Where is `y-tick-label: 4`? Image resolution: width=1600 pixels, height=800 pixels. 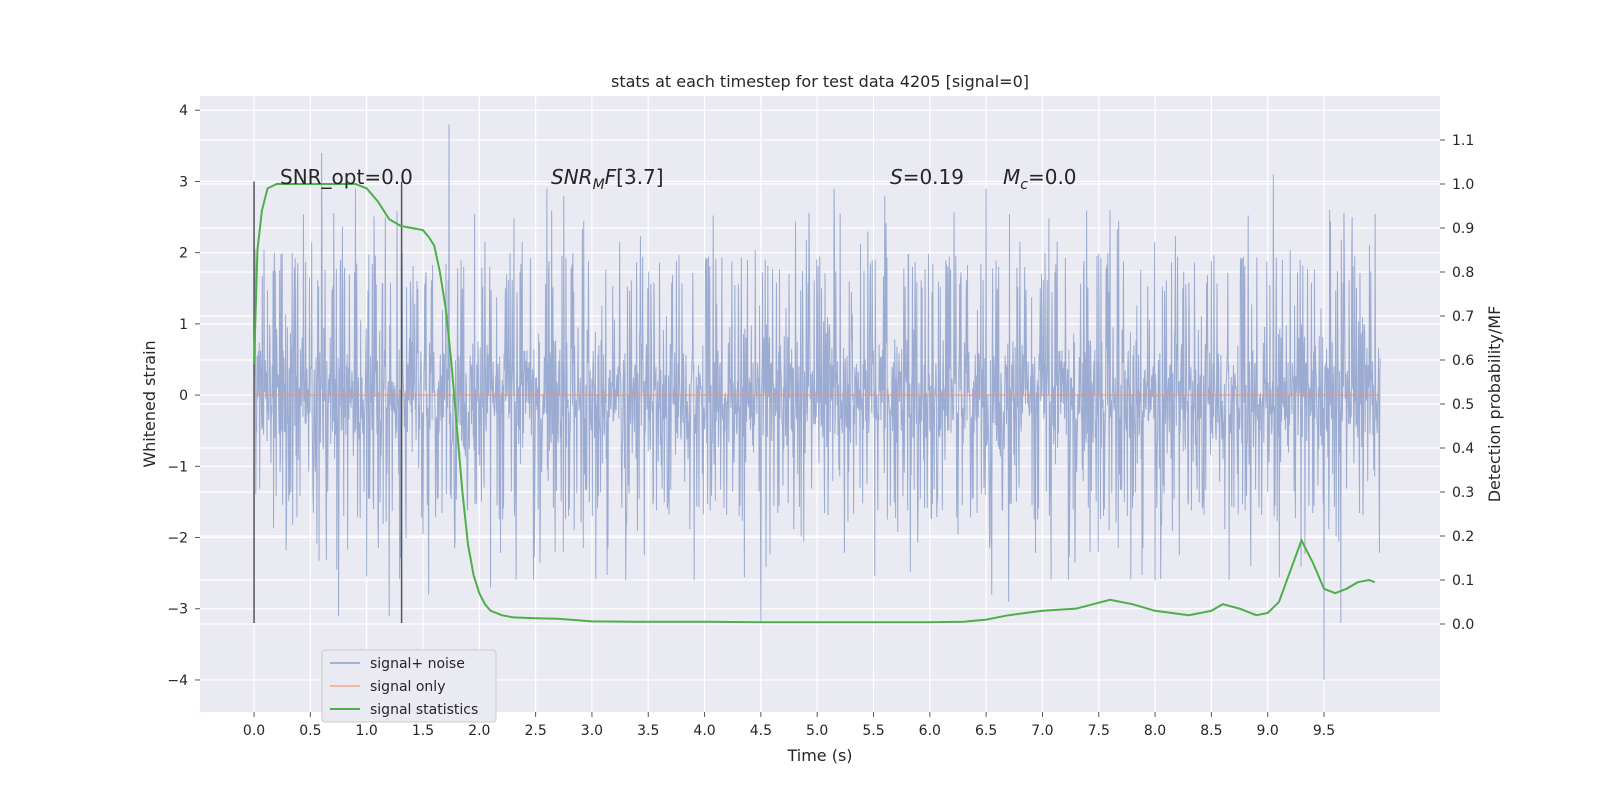
y-tick-label: 4 is located at coordinates (183, 111).